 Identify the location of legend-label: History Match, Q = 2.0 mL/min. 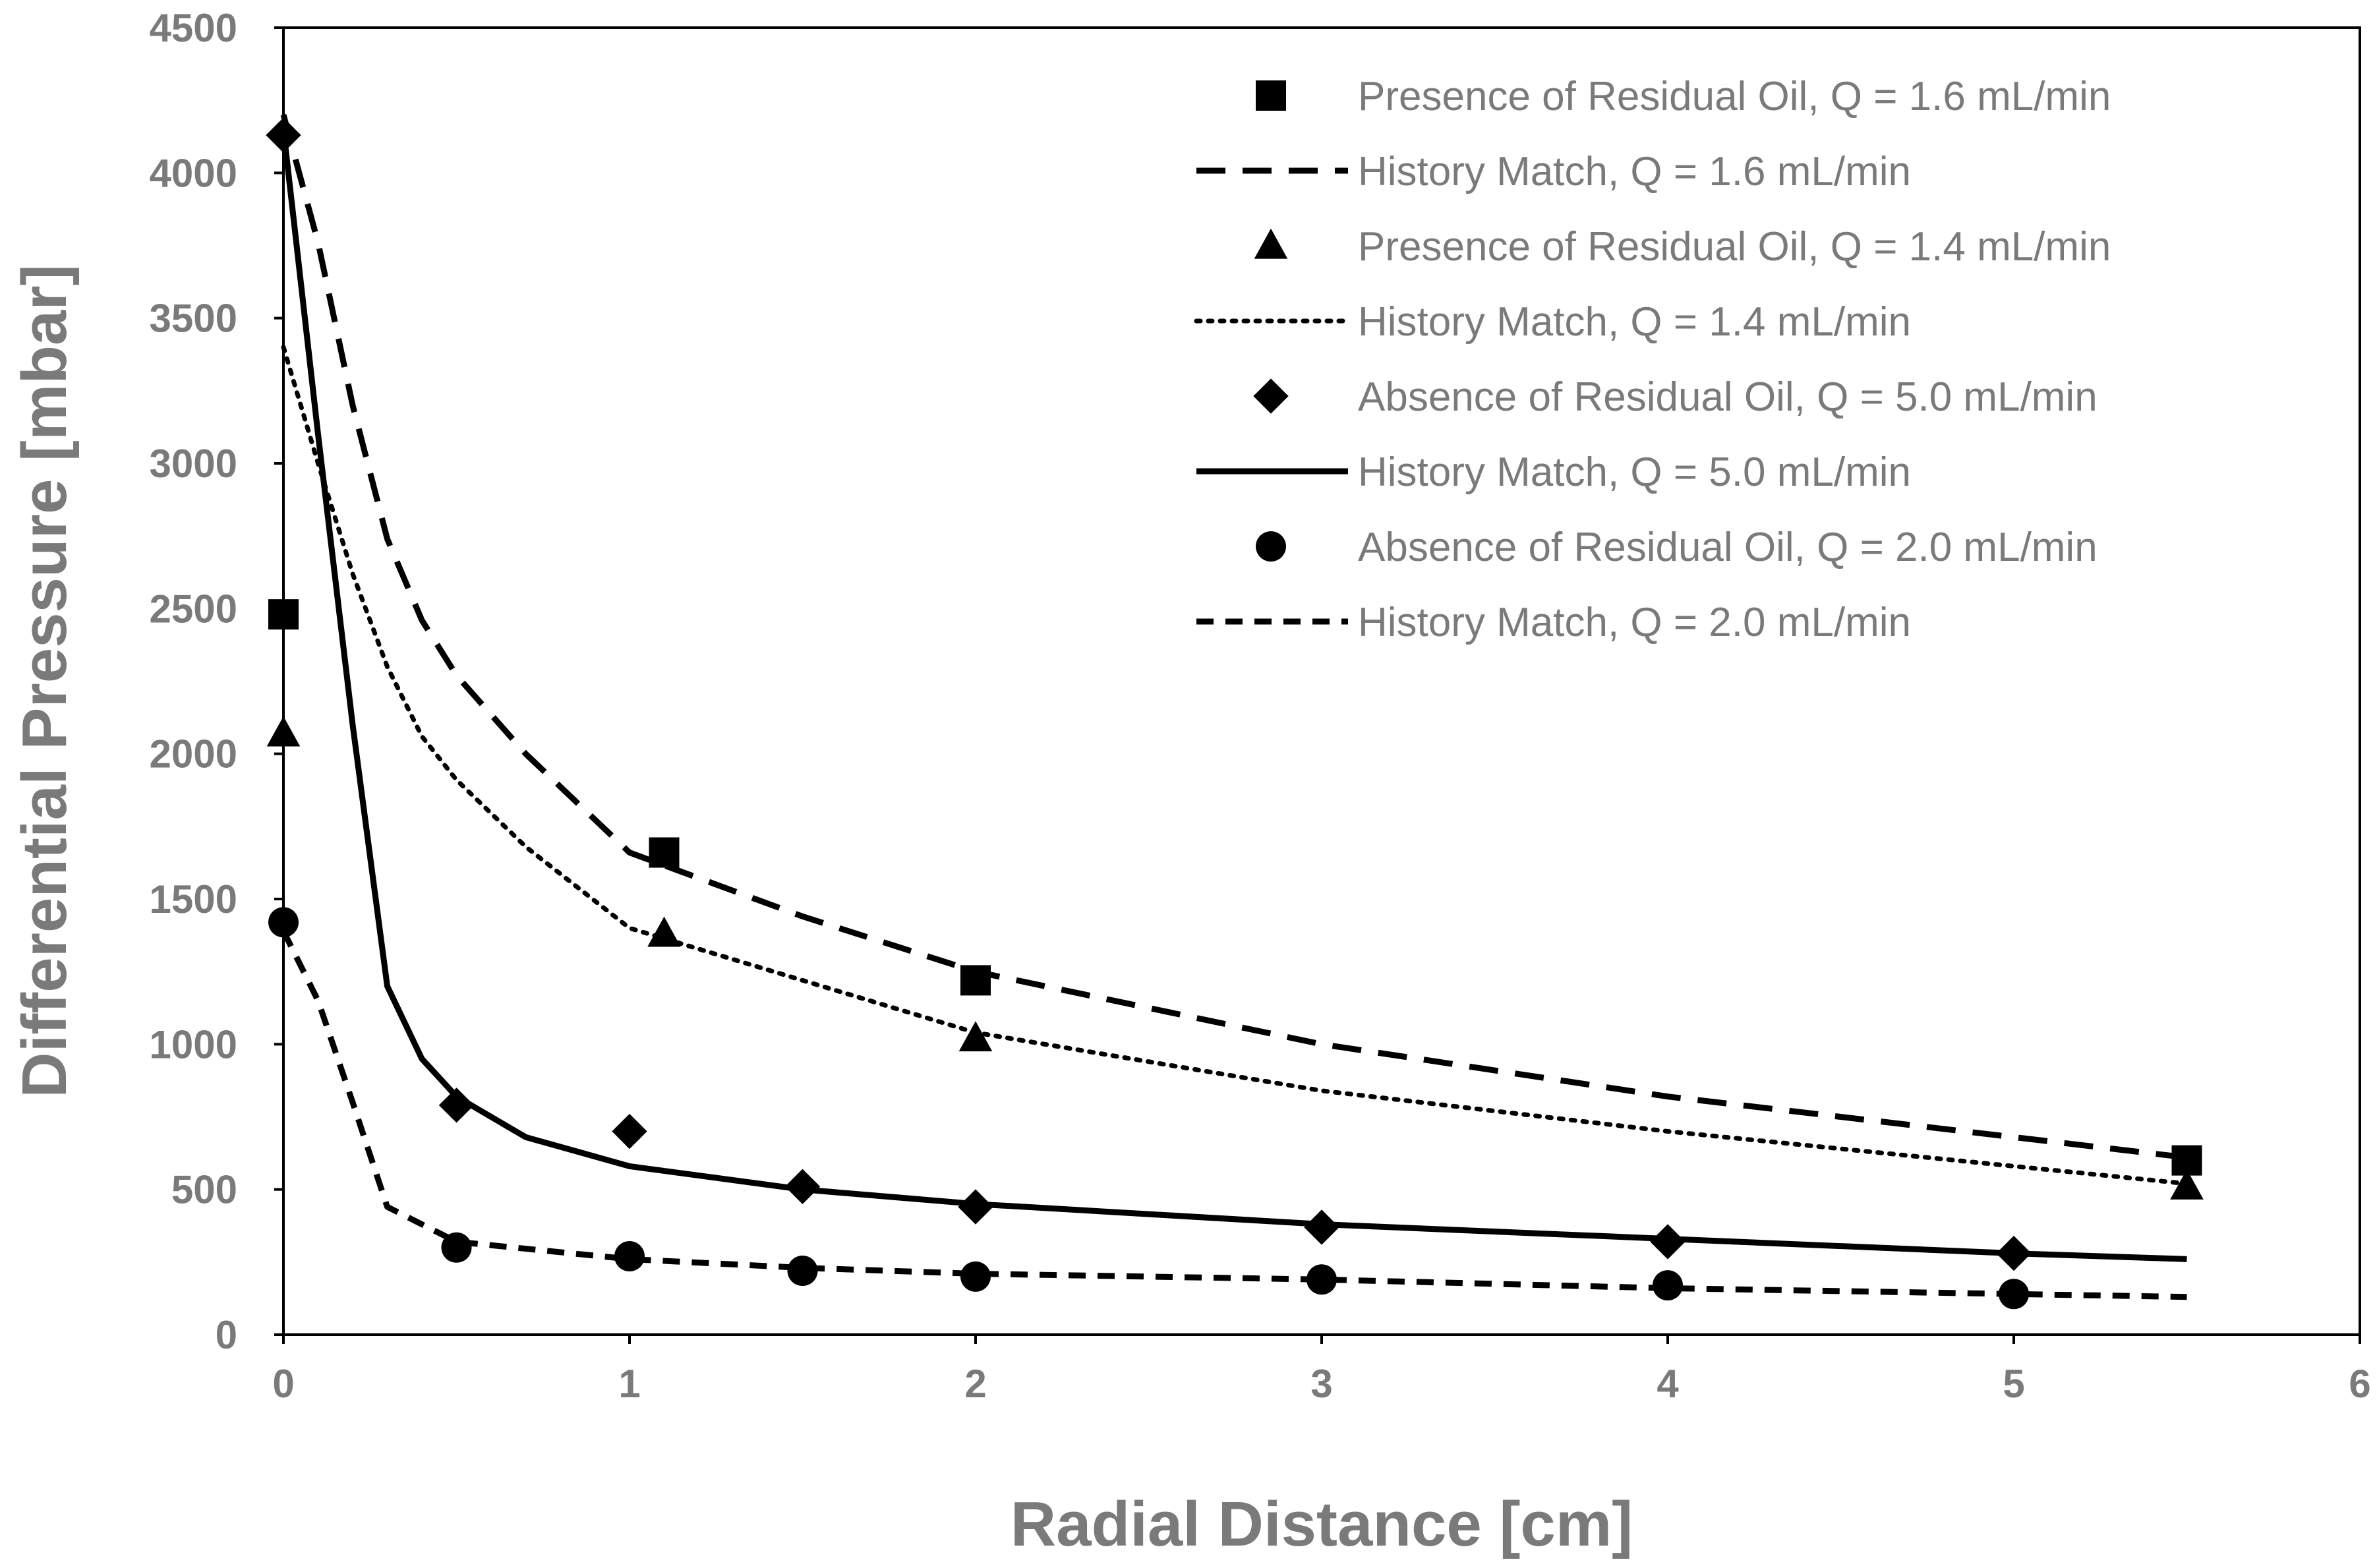
(1634, 622).